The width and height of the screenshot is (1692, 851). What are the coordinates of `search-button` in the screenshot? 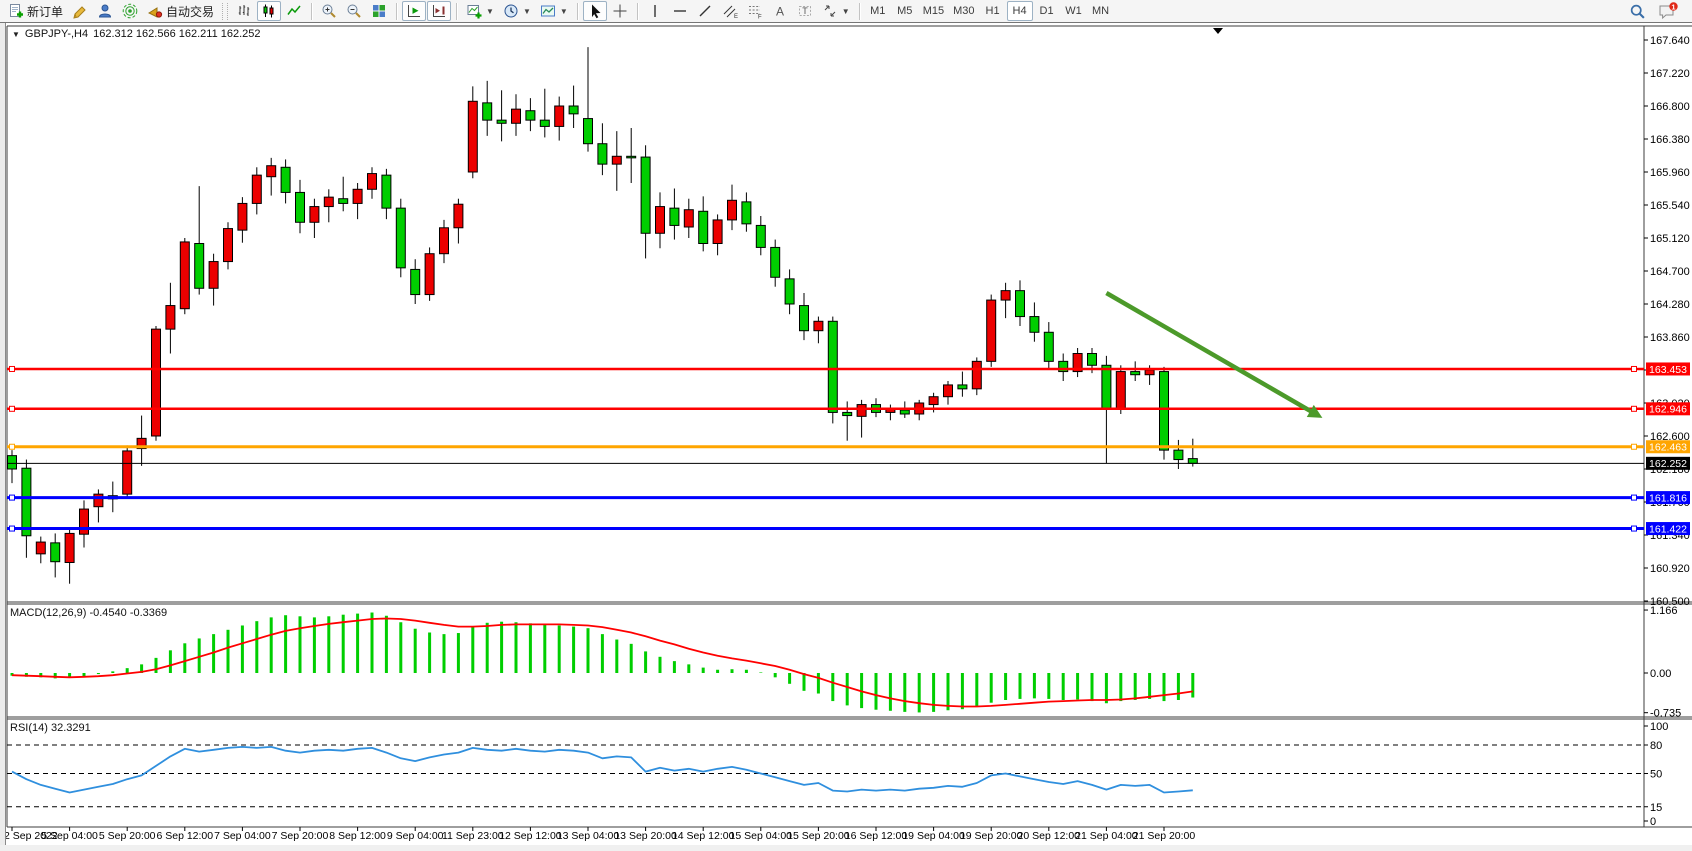 It's located at (1637, 11).